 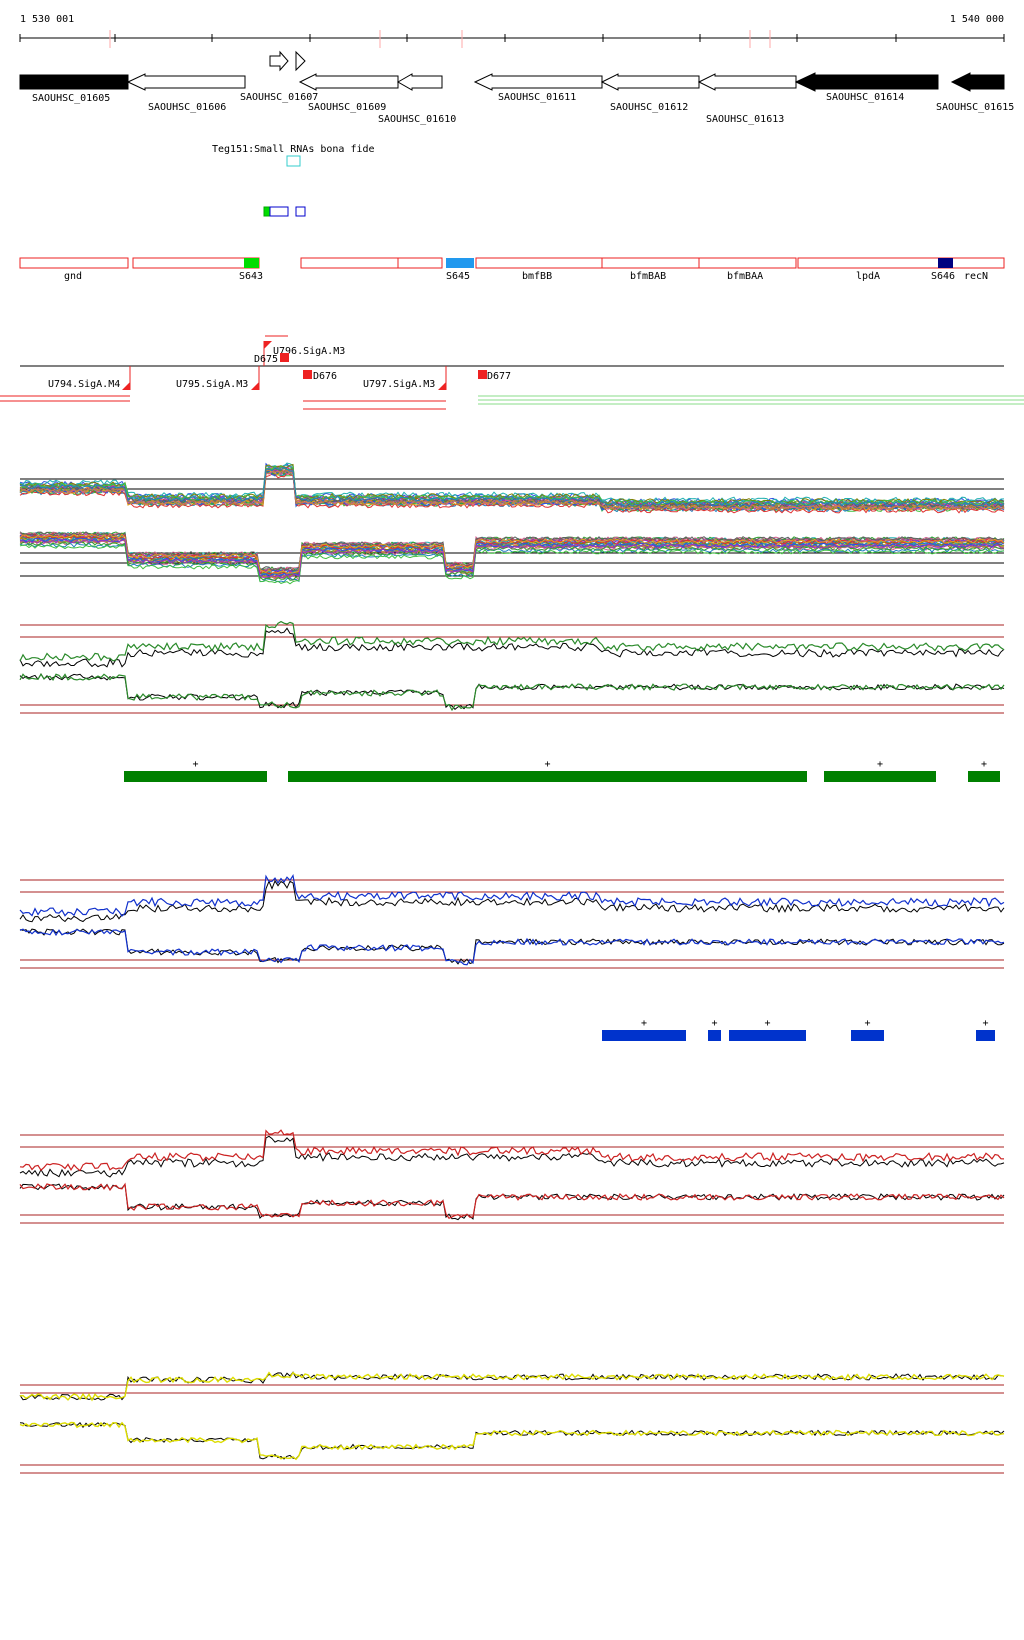 What do you see at coordinates (186, 93) in the screenshot?
I see `gene-SAOUHSC_01606: SAOUHSC_01606` at bounding box center [186, 93].